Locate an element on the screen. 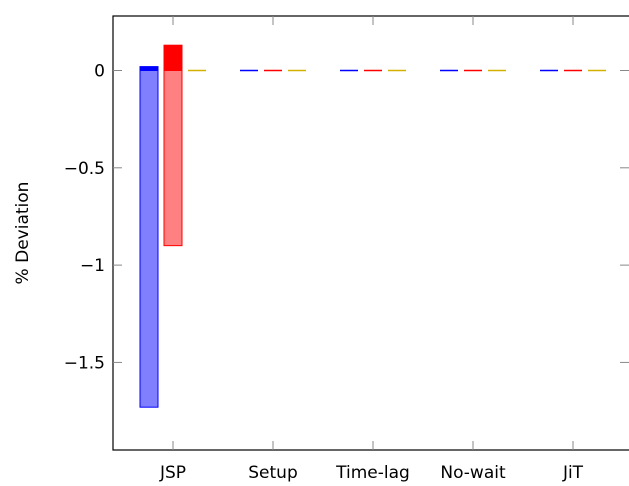 The image size is (629, 486). x-category-label: No-wait is located at coordinates (473, 473).